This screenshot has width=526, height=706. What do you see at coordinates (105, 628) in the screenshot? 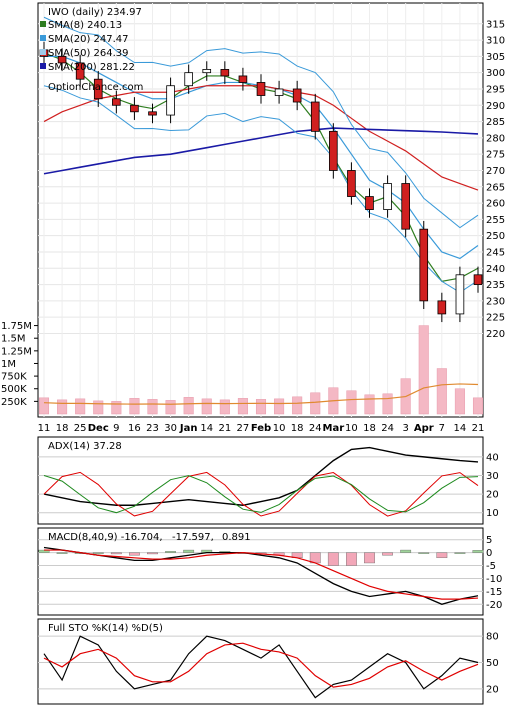
I see `sto-title: Full STO %K(14) %D(5)` at bounding box center [105, 628].